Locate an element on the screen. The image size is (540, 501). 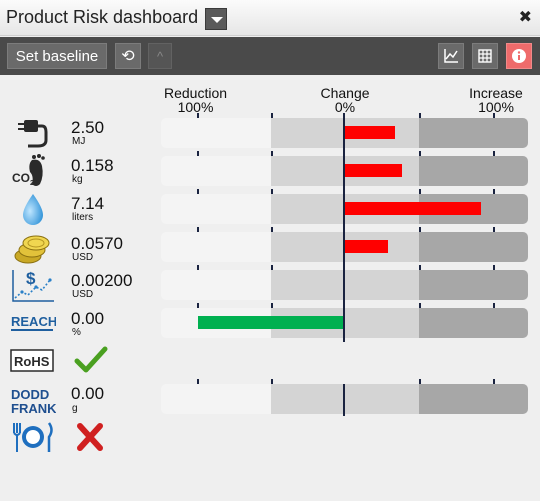
dollar-chart-unit: USD is located at coordinates (83, 294).